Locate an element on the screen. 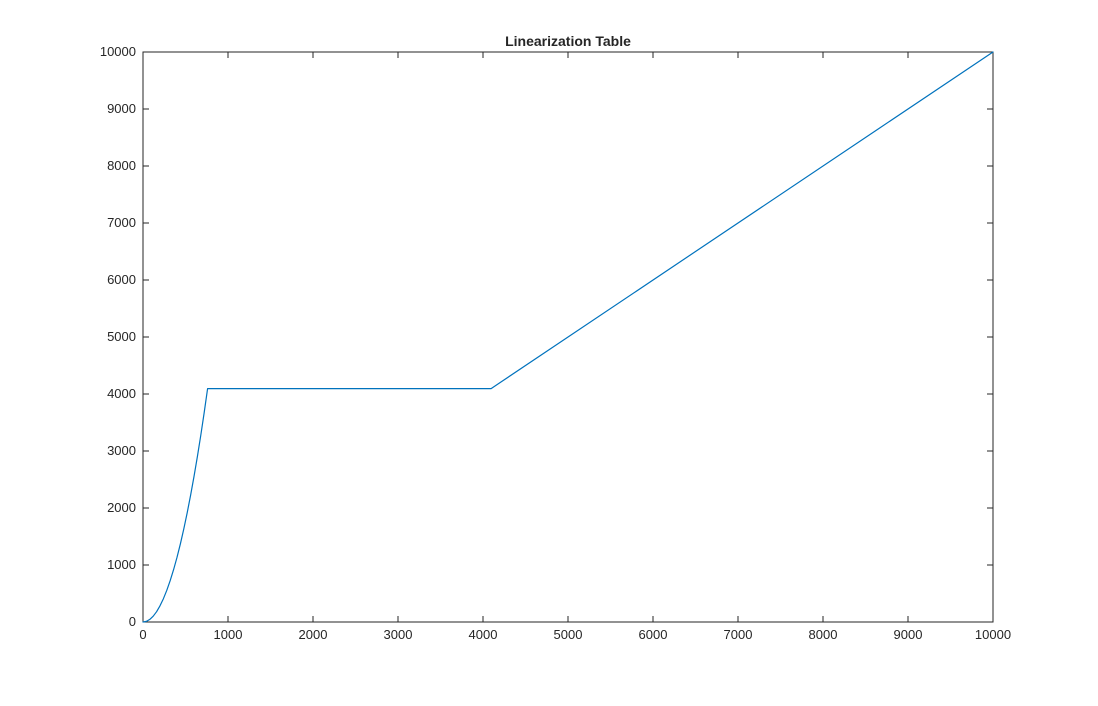  x-tick-label: 8000 is located at coordinates (823, 634).